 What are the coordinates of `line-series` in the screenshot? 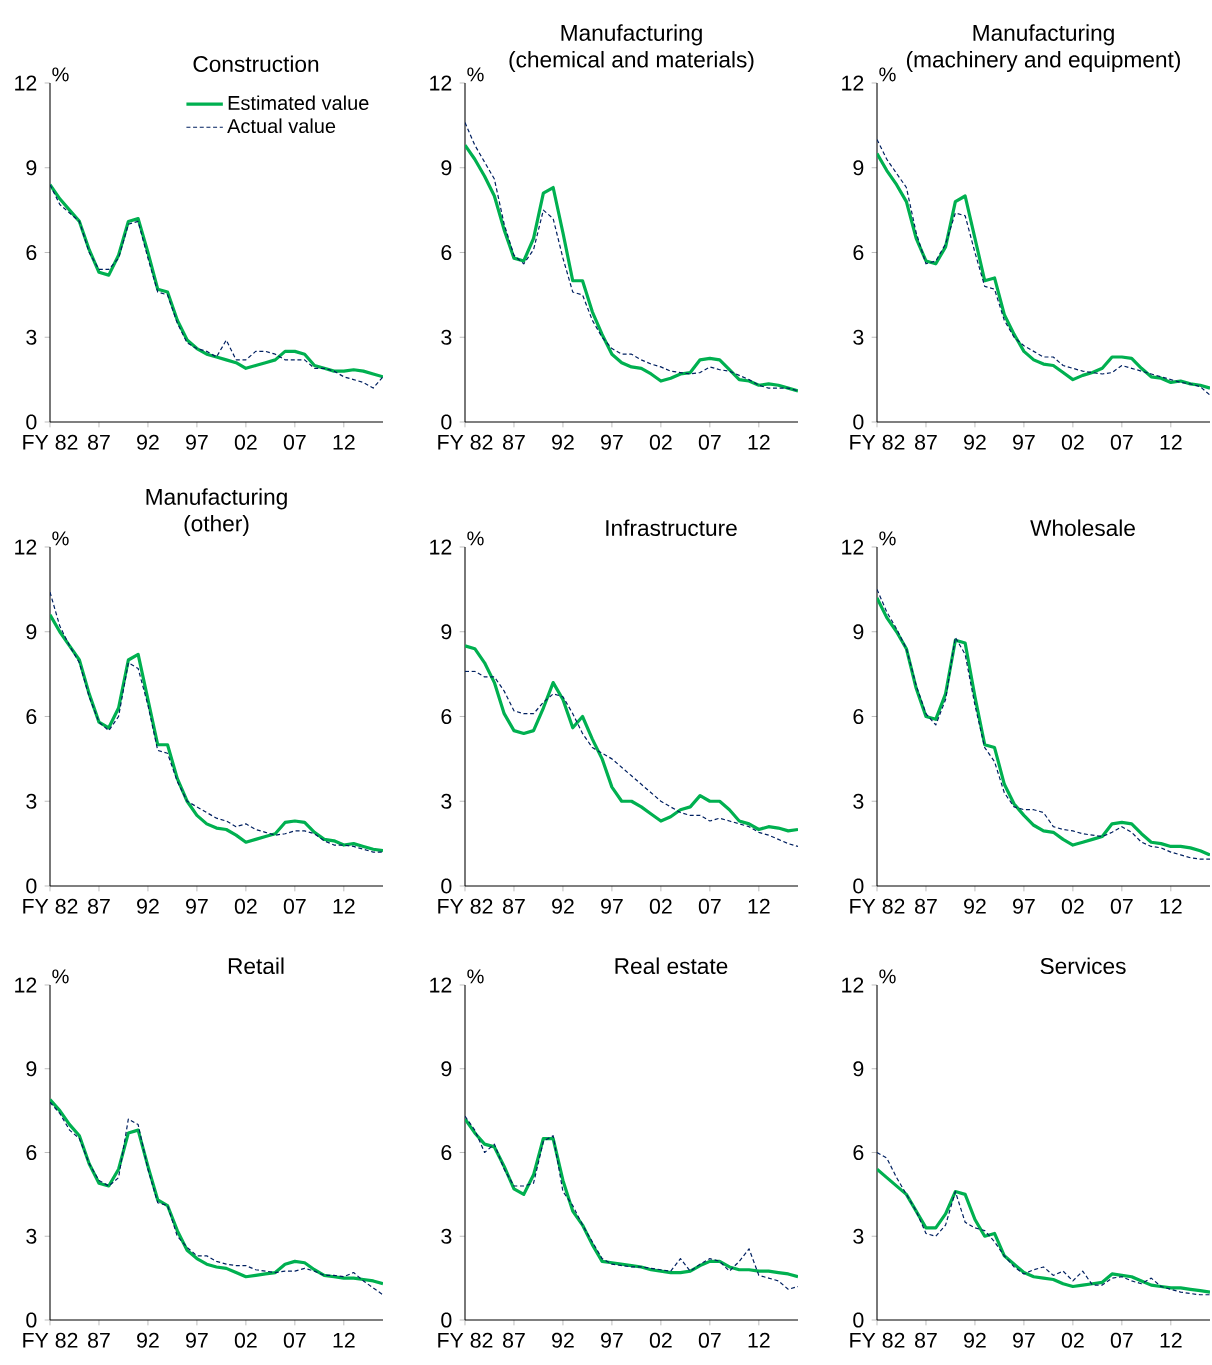 It's located at (631, 738).